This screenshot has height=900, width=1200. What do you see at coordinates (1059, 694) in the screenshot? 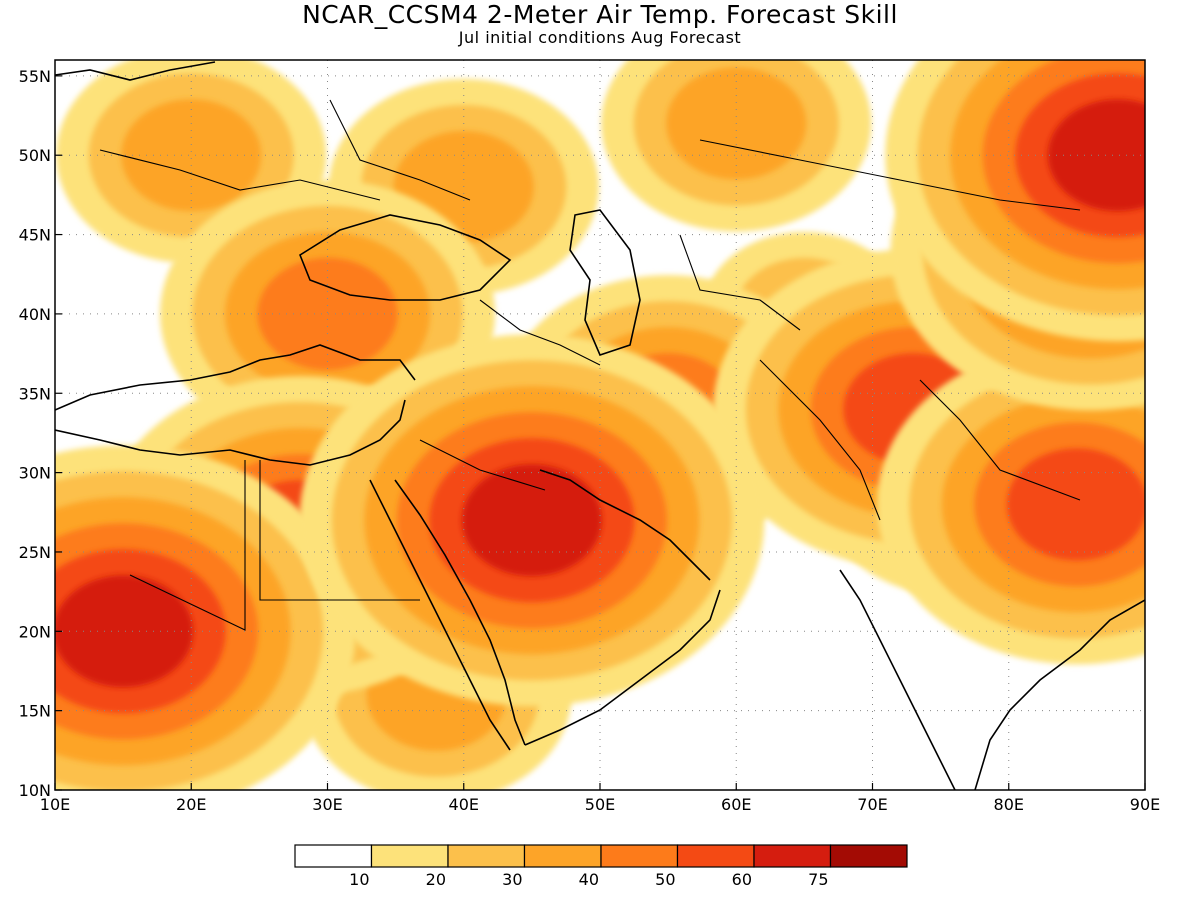
I see `india-east-coast` at bounding box center [1059, 694].